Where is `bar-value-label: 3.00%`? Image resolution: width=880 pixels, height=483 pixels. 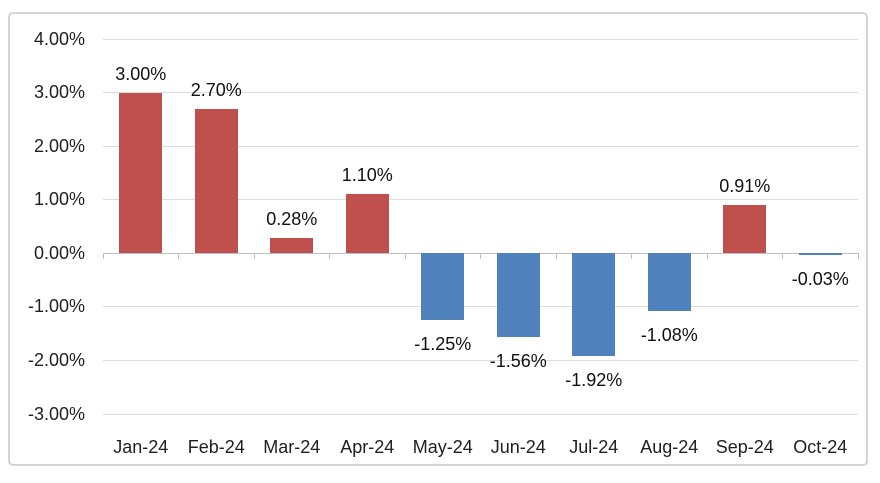 bar-value-label: 3.00% is located at coordinates (141, 73).